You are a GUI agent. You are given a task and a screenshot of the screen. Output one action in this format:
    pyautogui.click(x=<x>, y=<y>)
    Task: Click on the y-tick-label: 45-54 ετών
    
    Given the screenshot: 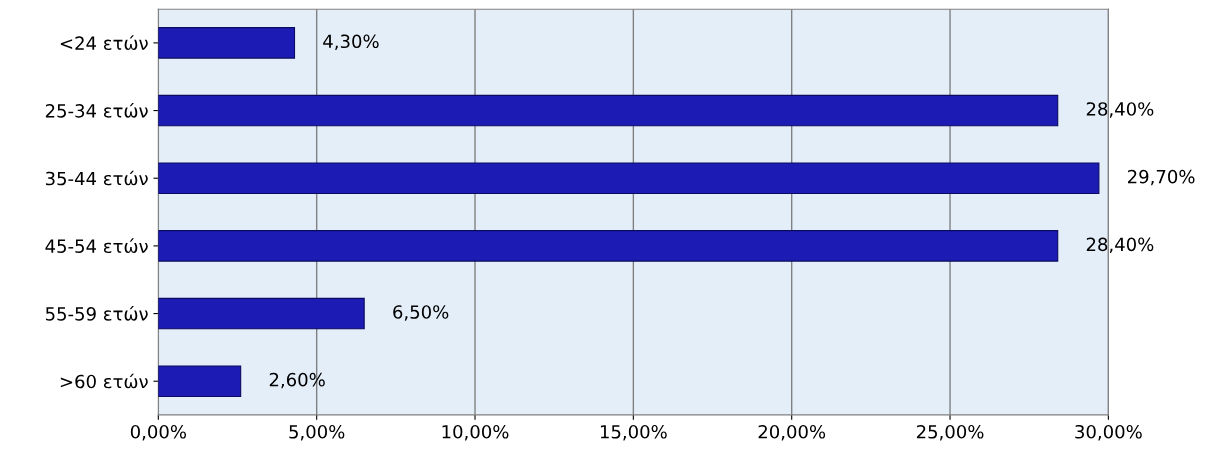 What is the action you would take?
    pyautogui.click(x=96, y=246)
    